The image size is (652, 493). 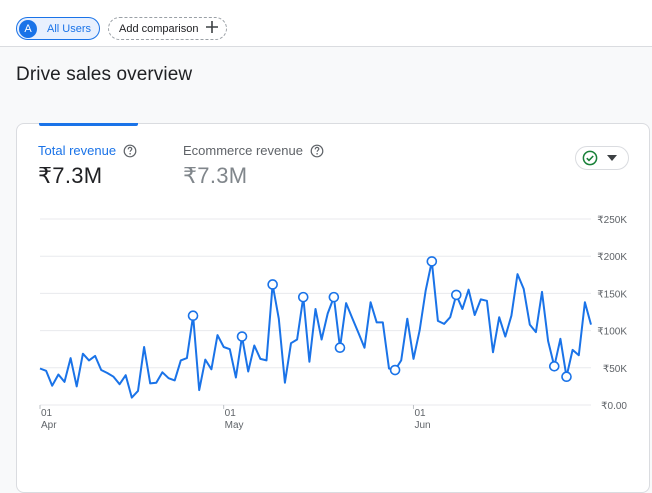 What do you see at coordinates (253, 166) in the screenshot?
I see `metric-tab-ecommerce-revenue: Ecommerce revenue ₹7.3M` at bounding box center [253, 166].